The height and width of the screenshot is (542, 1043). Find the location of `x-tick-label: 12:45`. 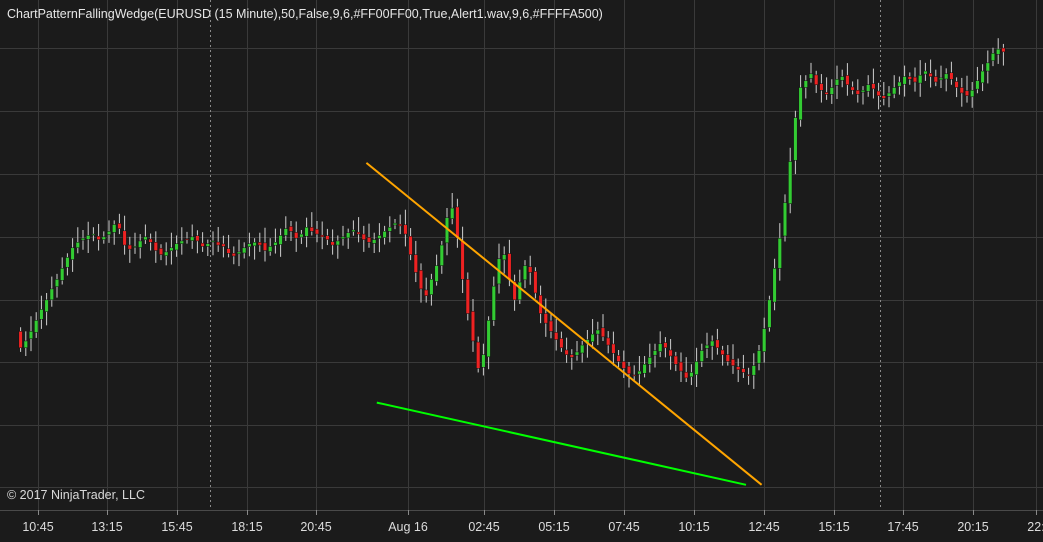

x-tick-label: 12:45 is located at coordinates (763, 527).